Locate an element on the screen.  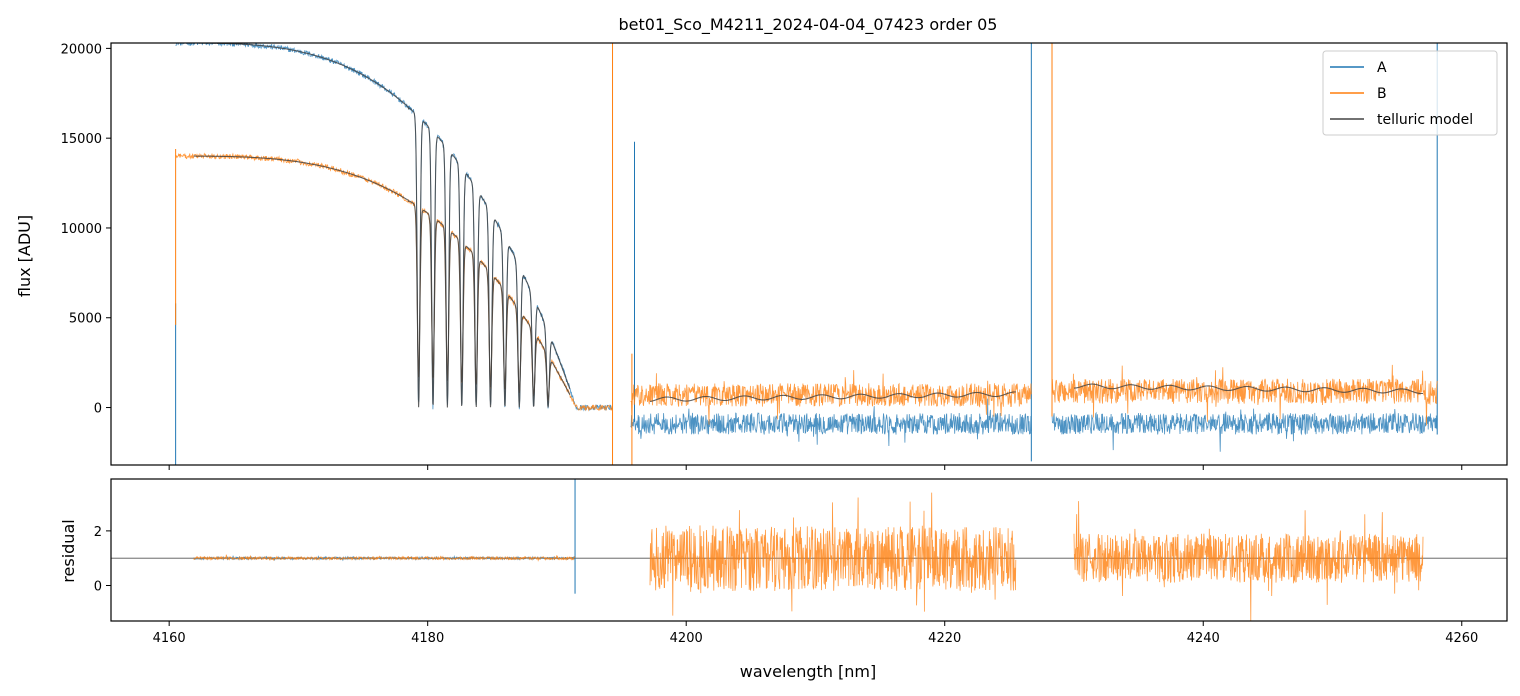
flux-y-tick-label-0: 0 is located at coordinates (98, 409).